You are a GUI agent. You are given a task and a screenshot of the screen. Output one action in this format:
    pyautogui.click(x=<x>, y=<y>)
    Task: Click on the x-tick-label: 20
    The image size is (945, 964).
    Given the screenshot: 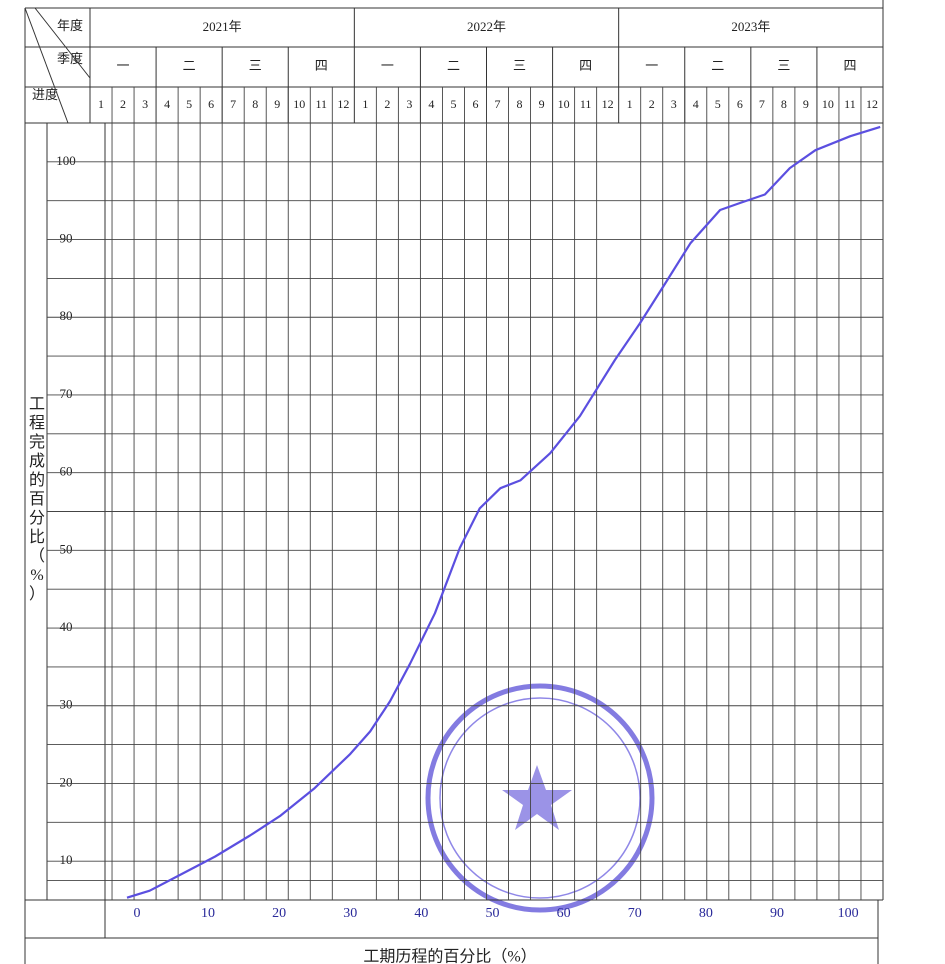 What is the action you would take?
    pyautogui.click(x=279, y=913)
    